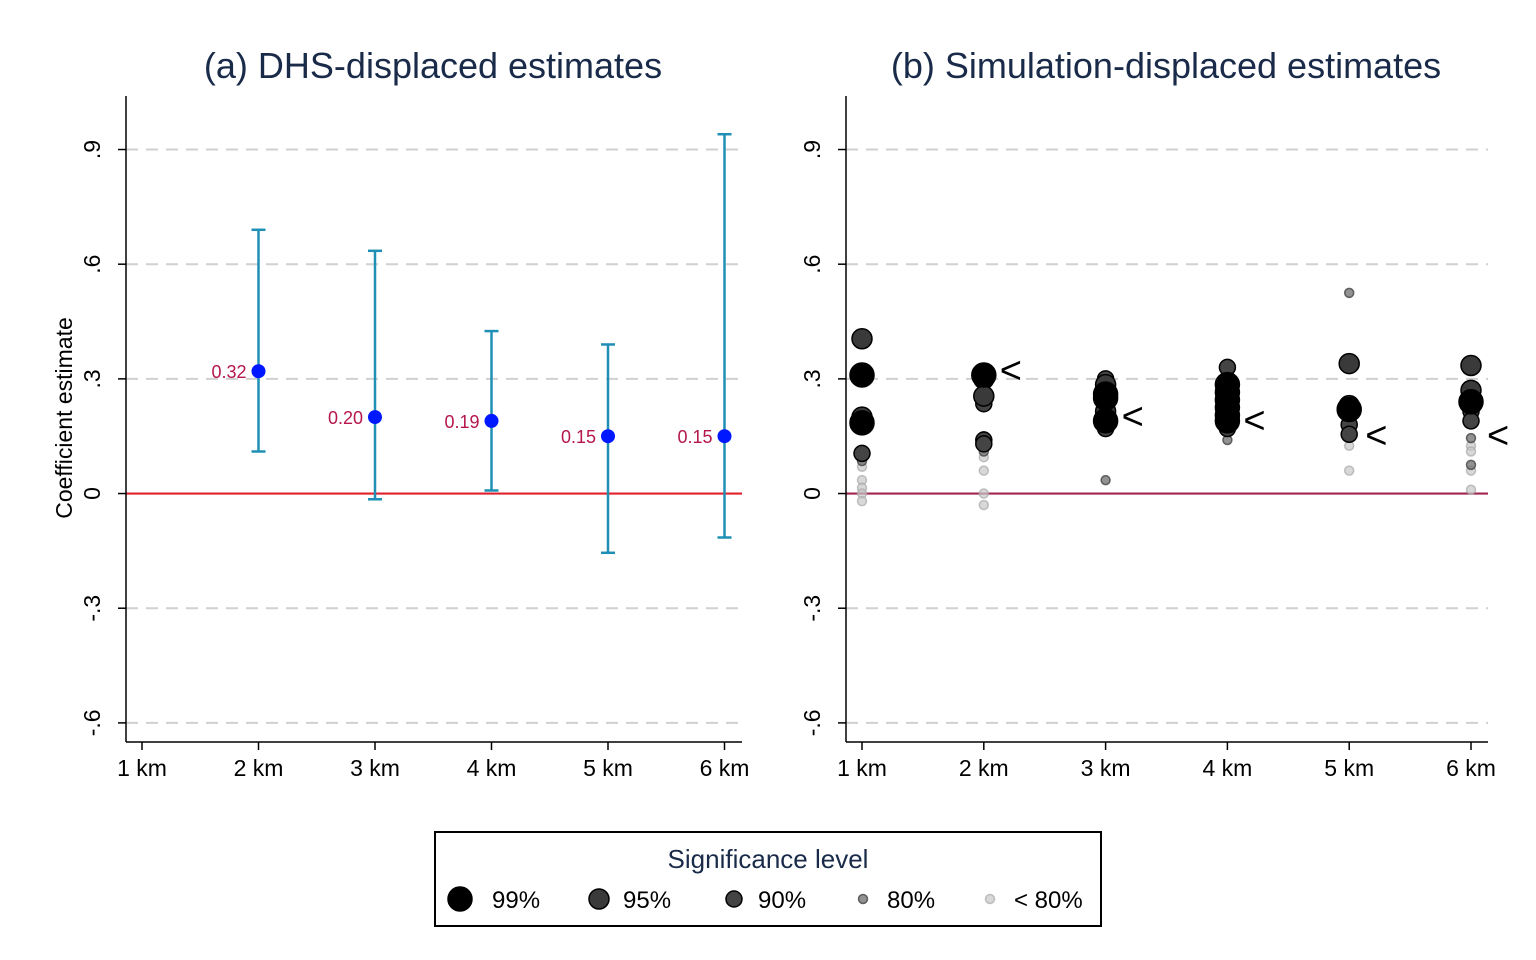 The width and height of the screenshot is (1536, 960). What do you see at coordinates (1179, 399) in the screenshot?
I see `panel-b-simulated-estimates: < < < < <` at bounding box center [1179, 399].